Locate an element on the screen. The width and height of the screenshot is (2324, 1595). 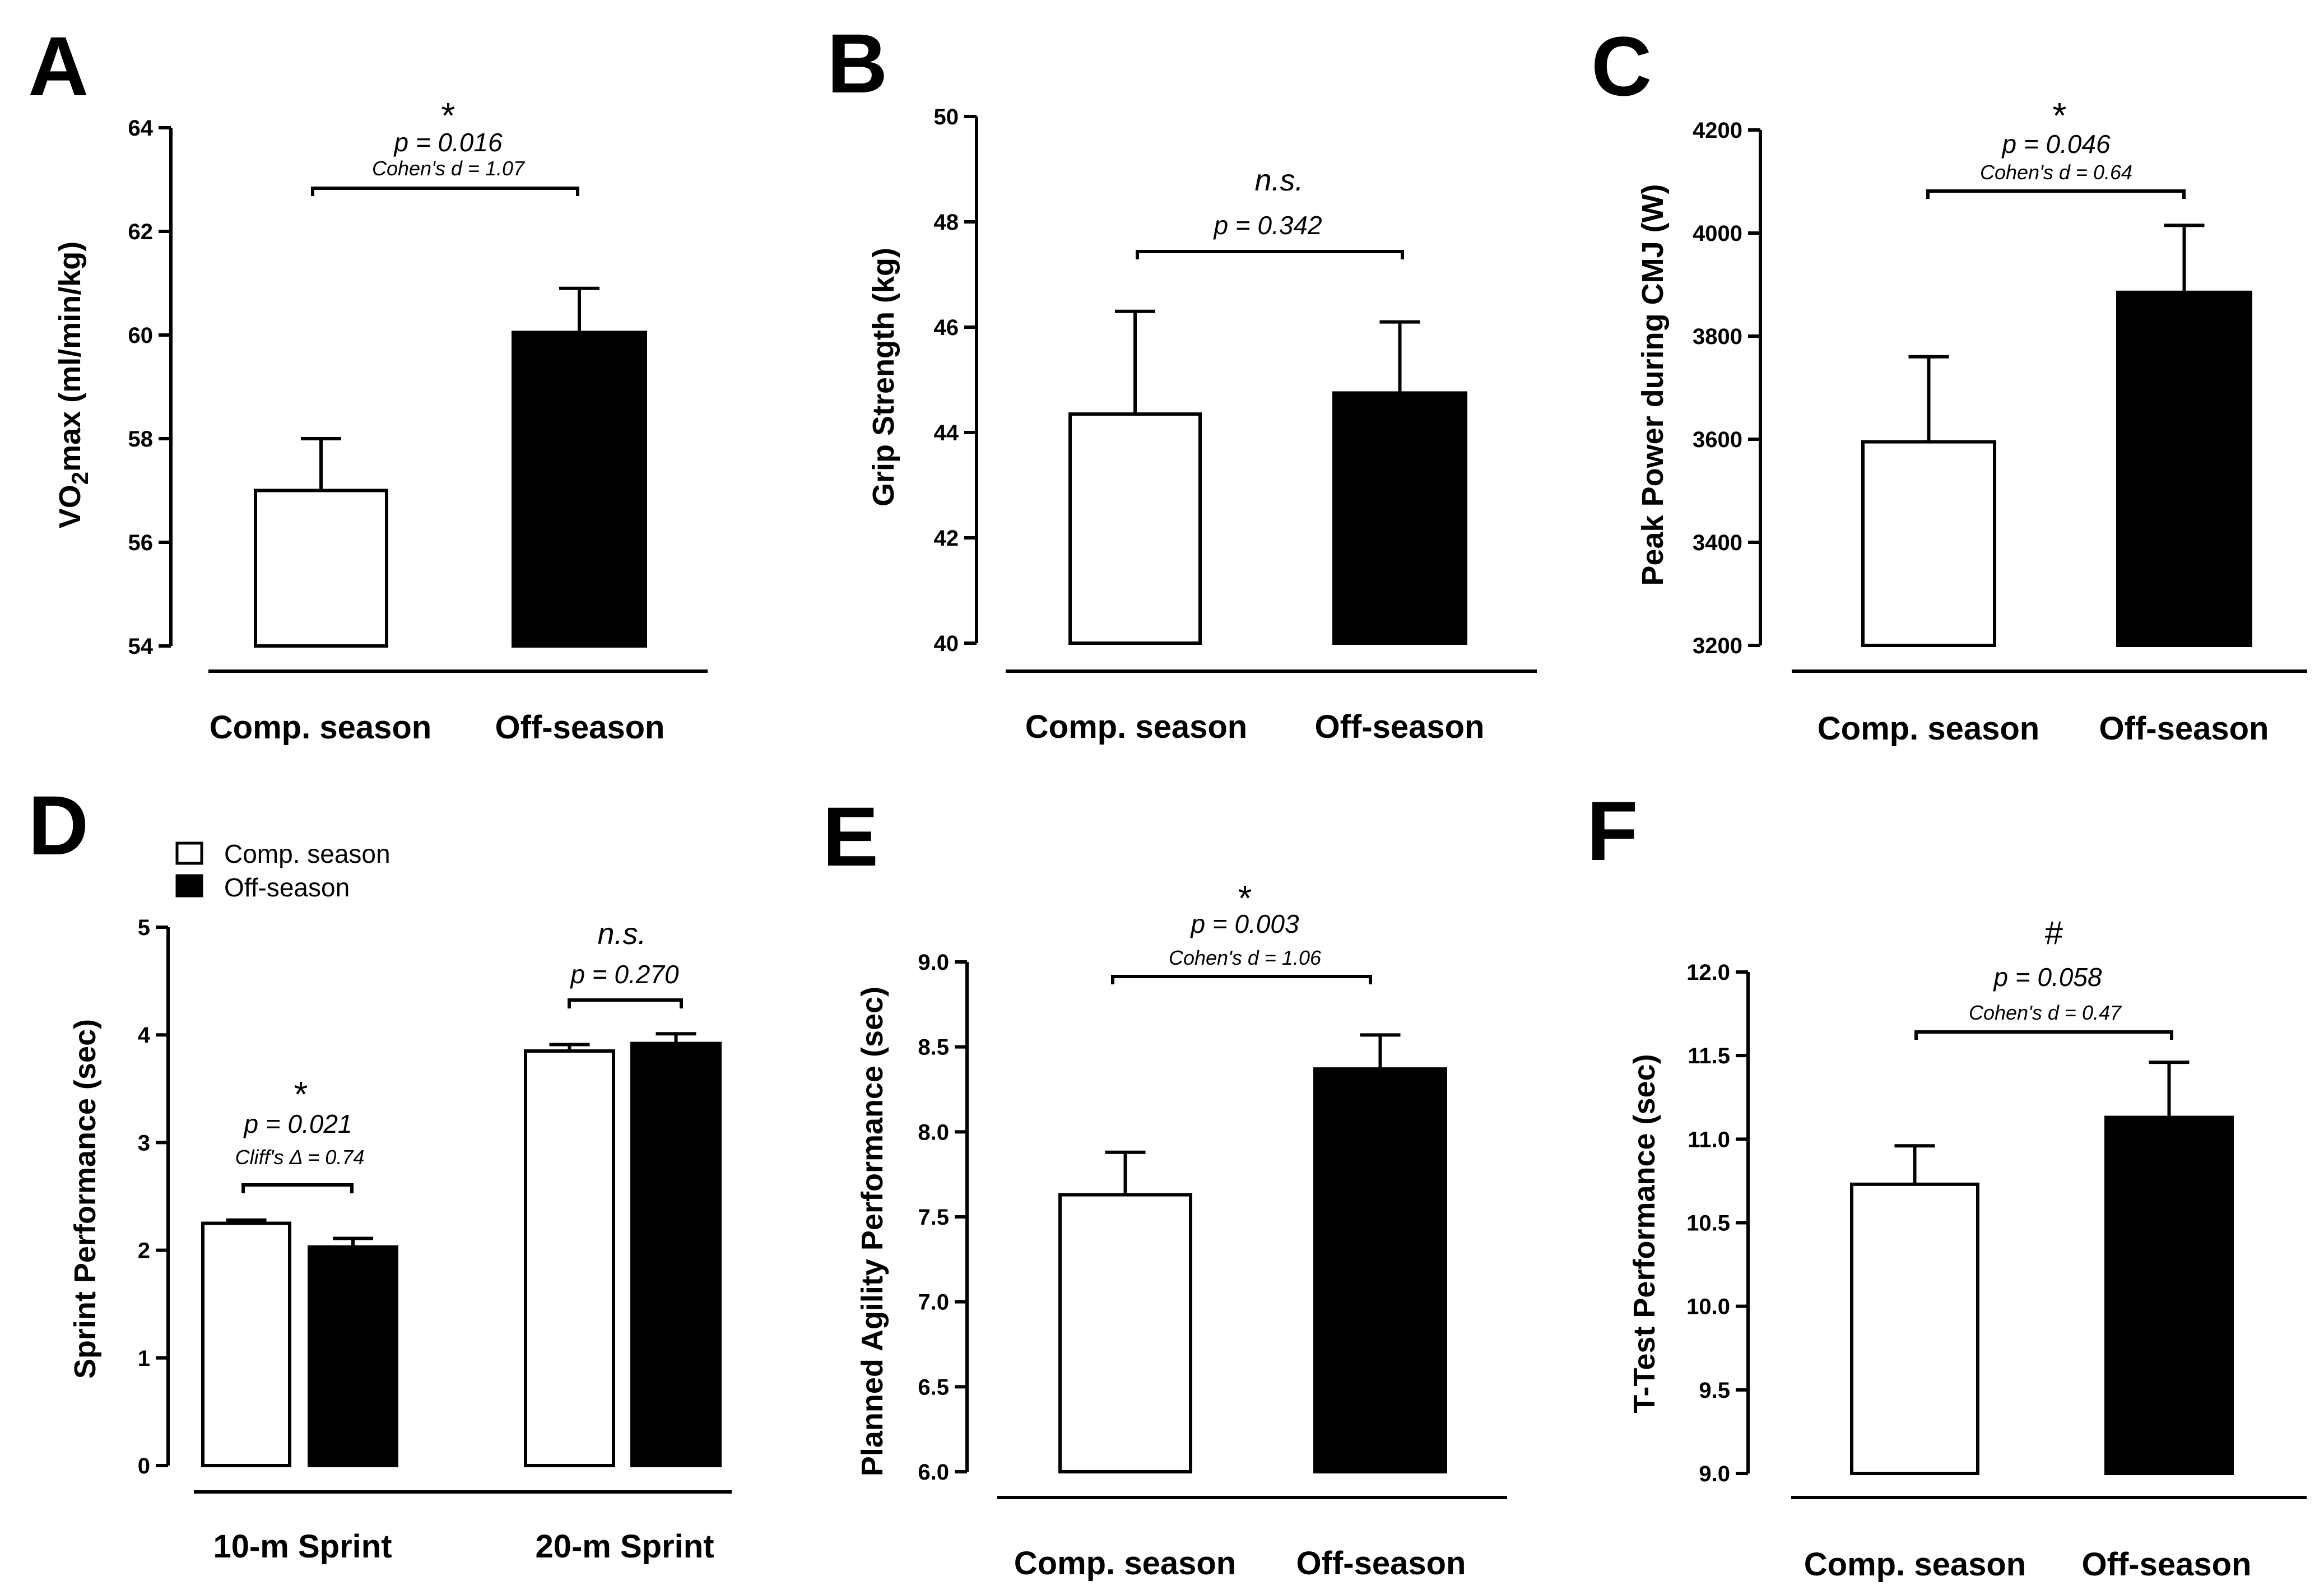
panel-e-effect: Cohen's d = 1.06 is located at coordinates (1245, 958).